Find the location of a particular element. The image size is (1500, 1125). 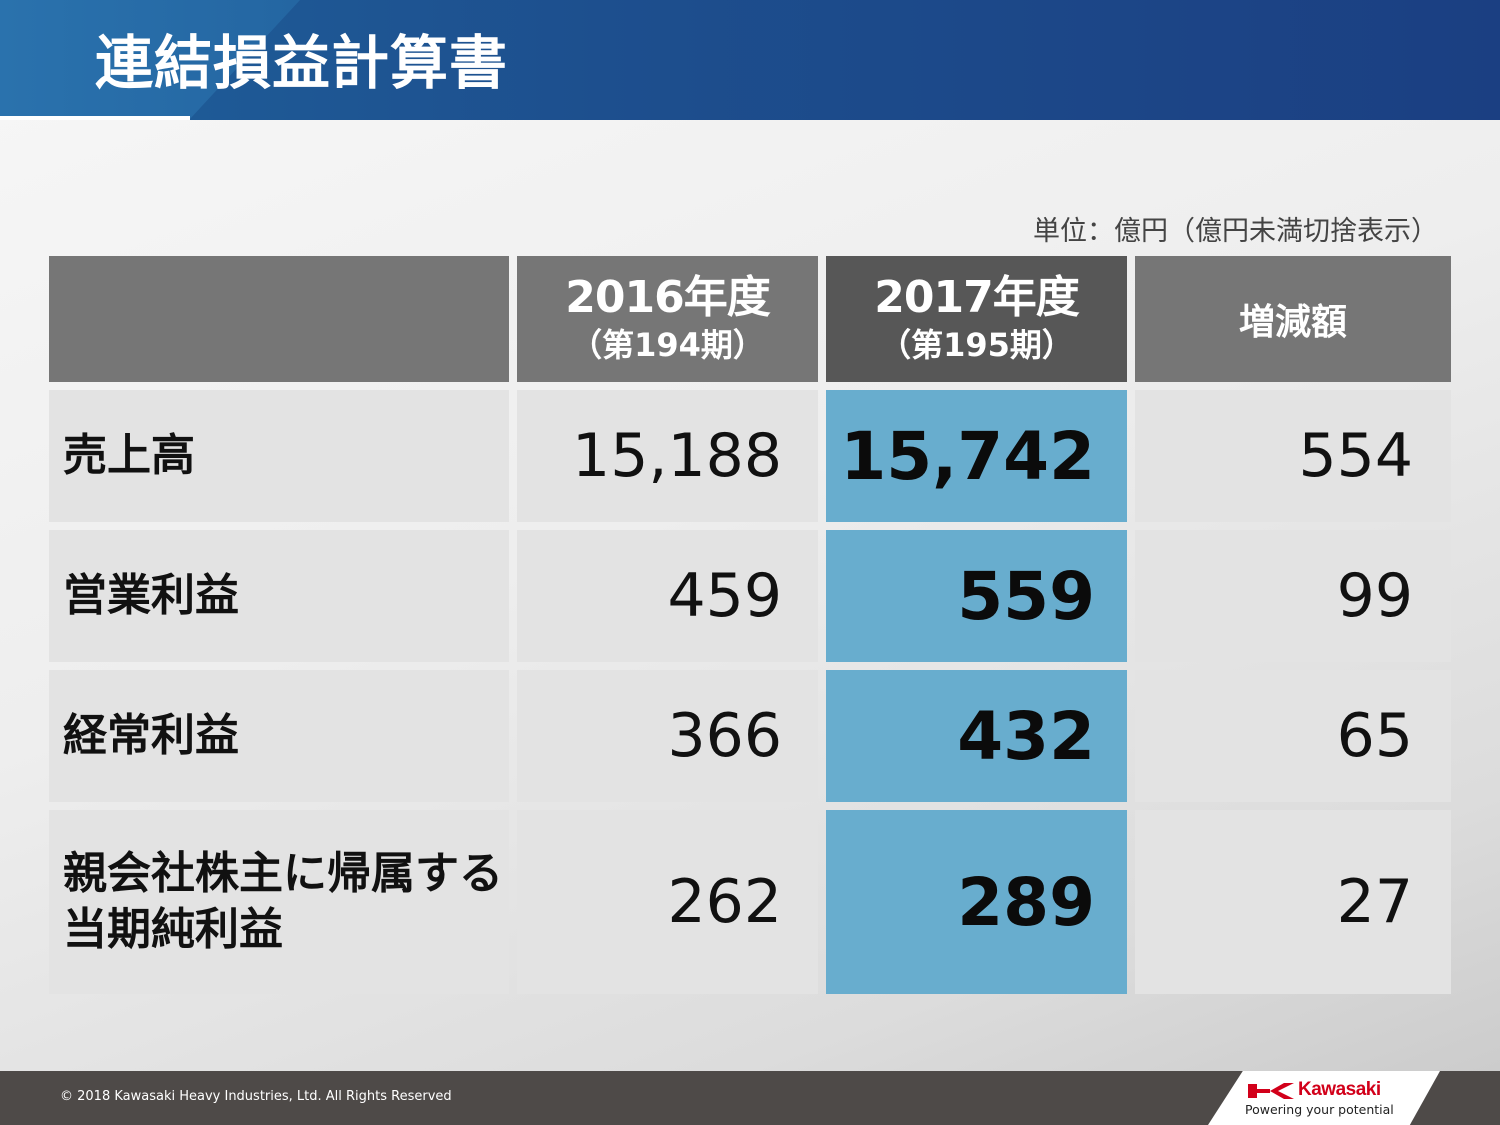

cell-fy2016-net-income: 262 is located at coordinates (667, 902).